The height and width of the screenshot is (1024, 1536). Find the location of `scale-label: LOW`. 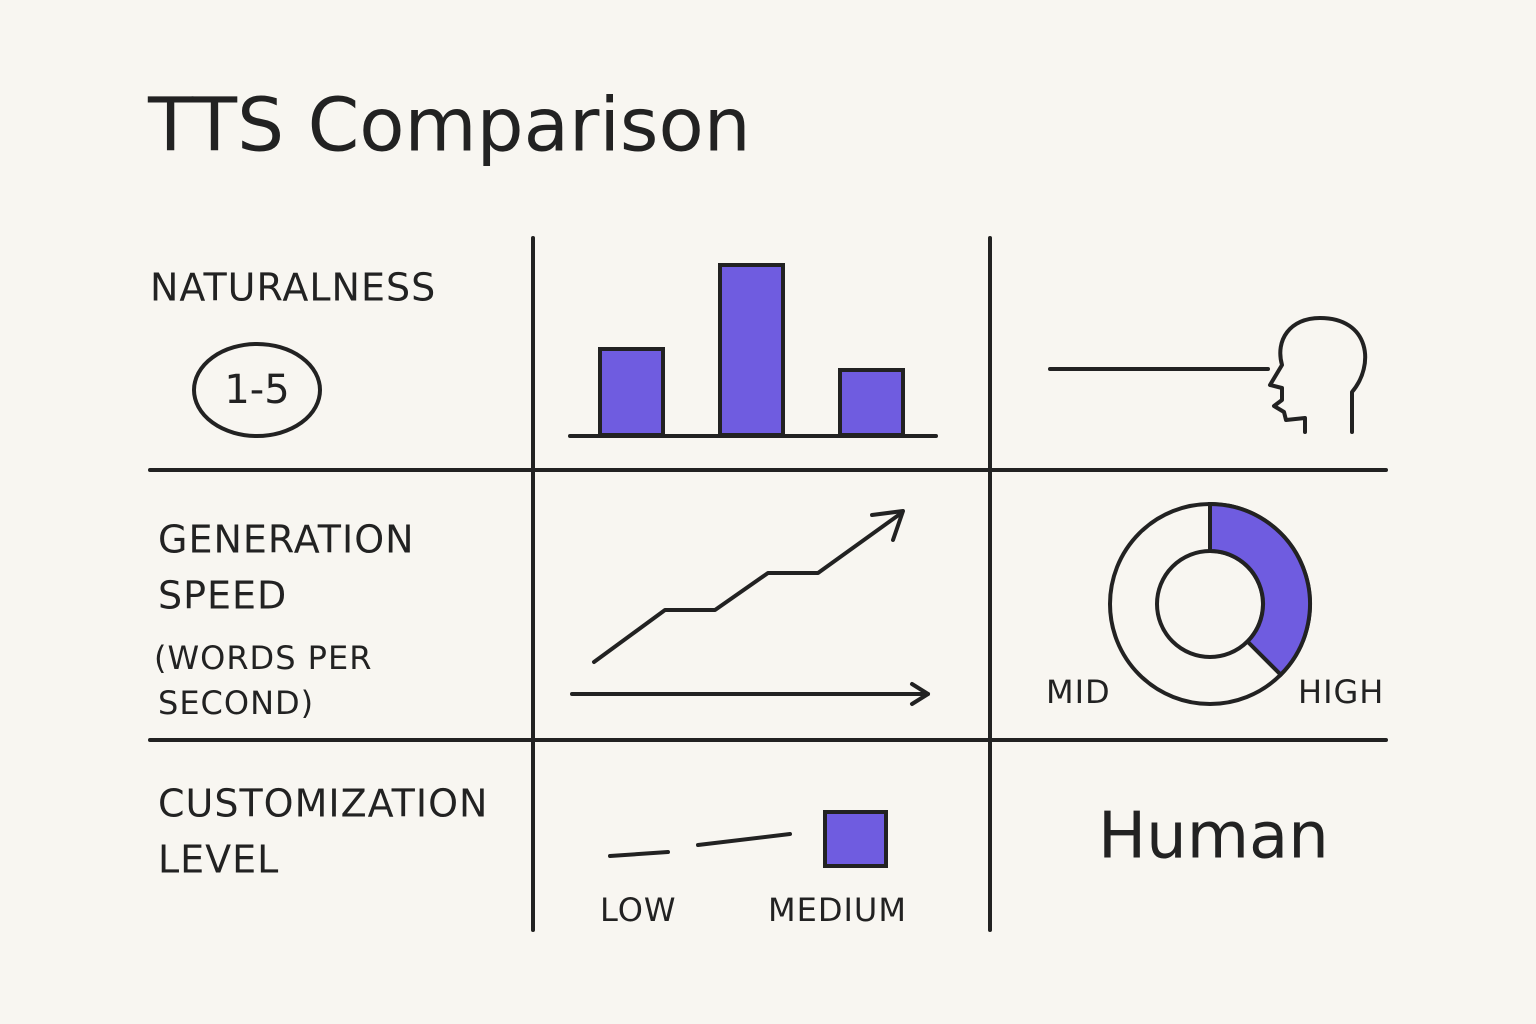

scale-label: LOW is located at coordinates (638, 910).